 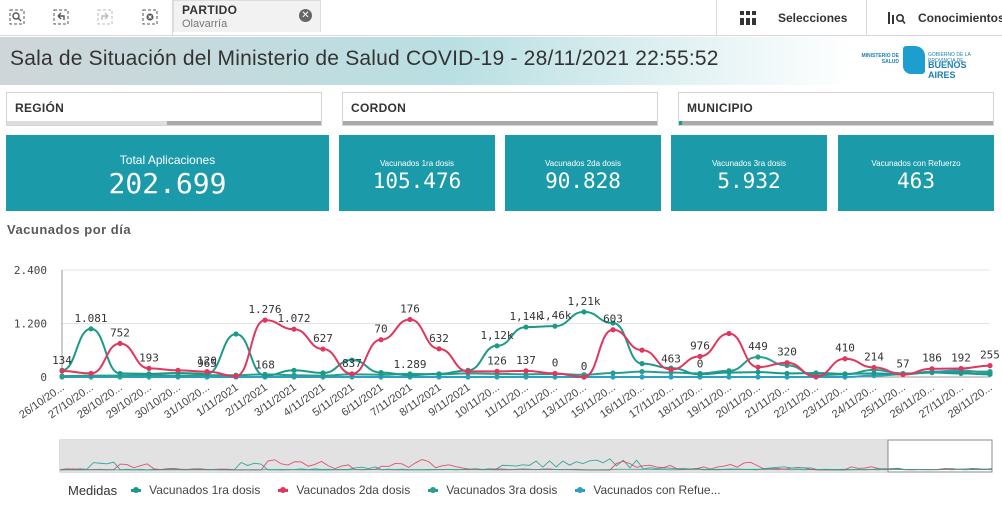 I want to click on legend-item-dosis3: Vacunados 3ra dosis, so click(x=492, y=490).